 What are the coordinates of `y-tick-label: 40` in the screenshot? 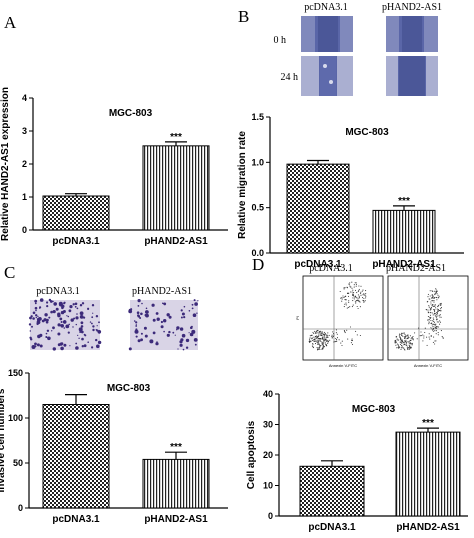 It's located at (268, 394).